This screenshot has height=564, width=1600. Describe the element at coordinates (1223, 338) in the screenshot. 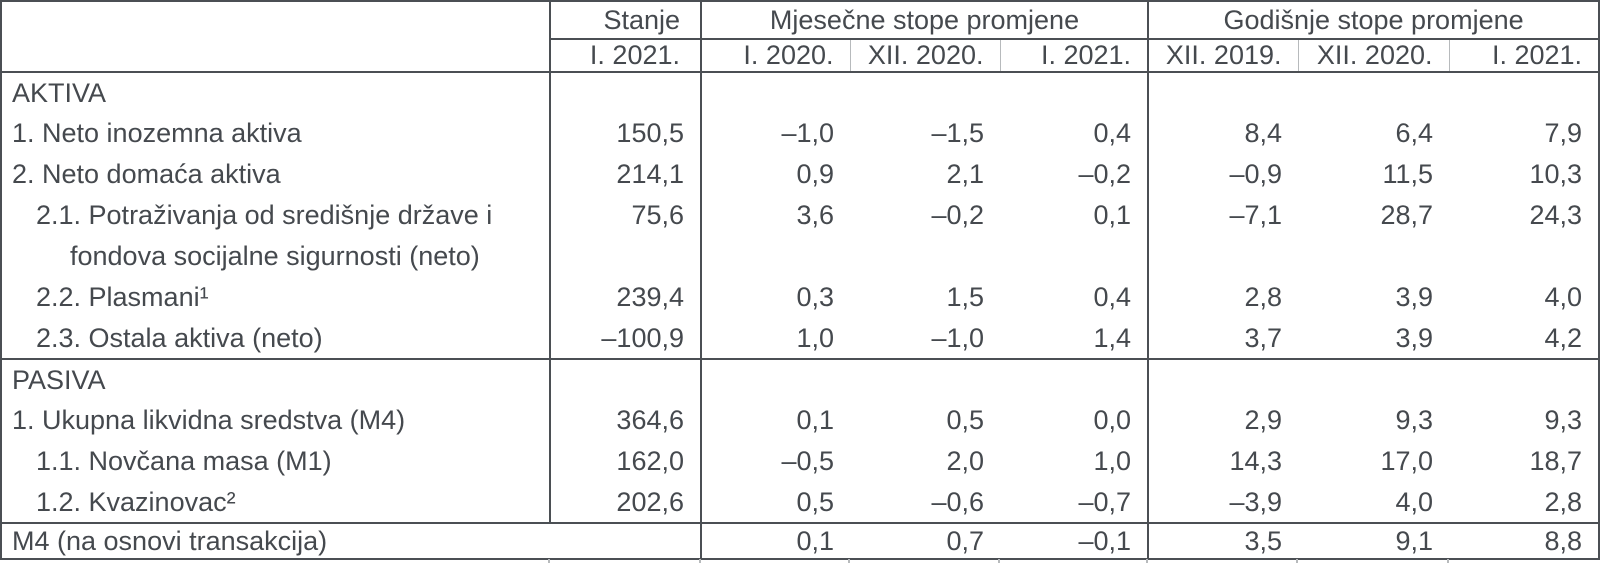

I see `cell-value: 3,7` at that location.